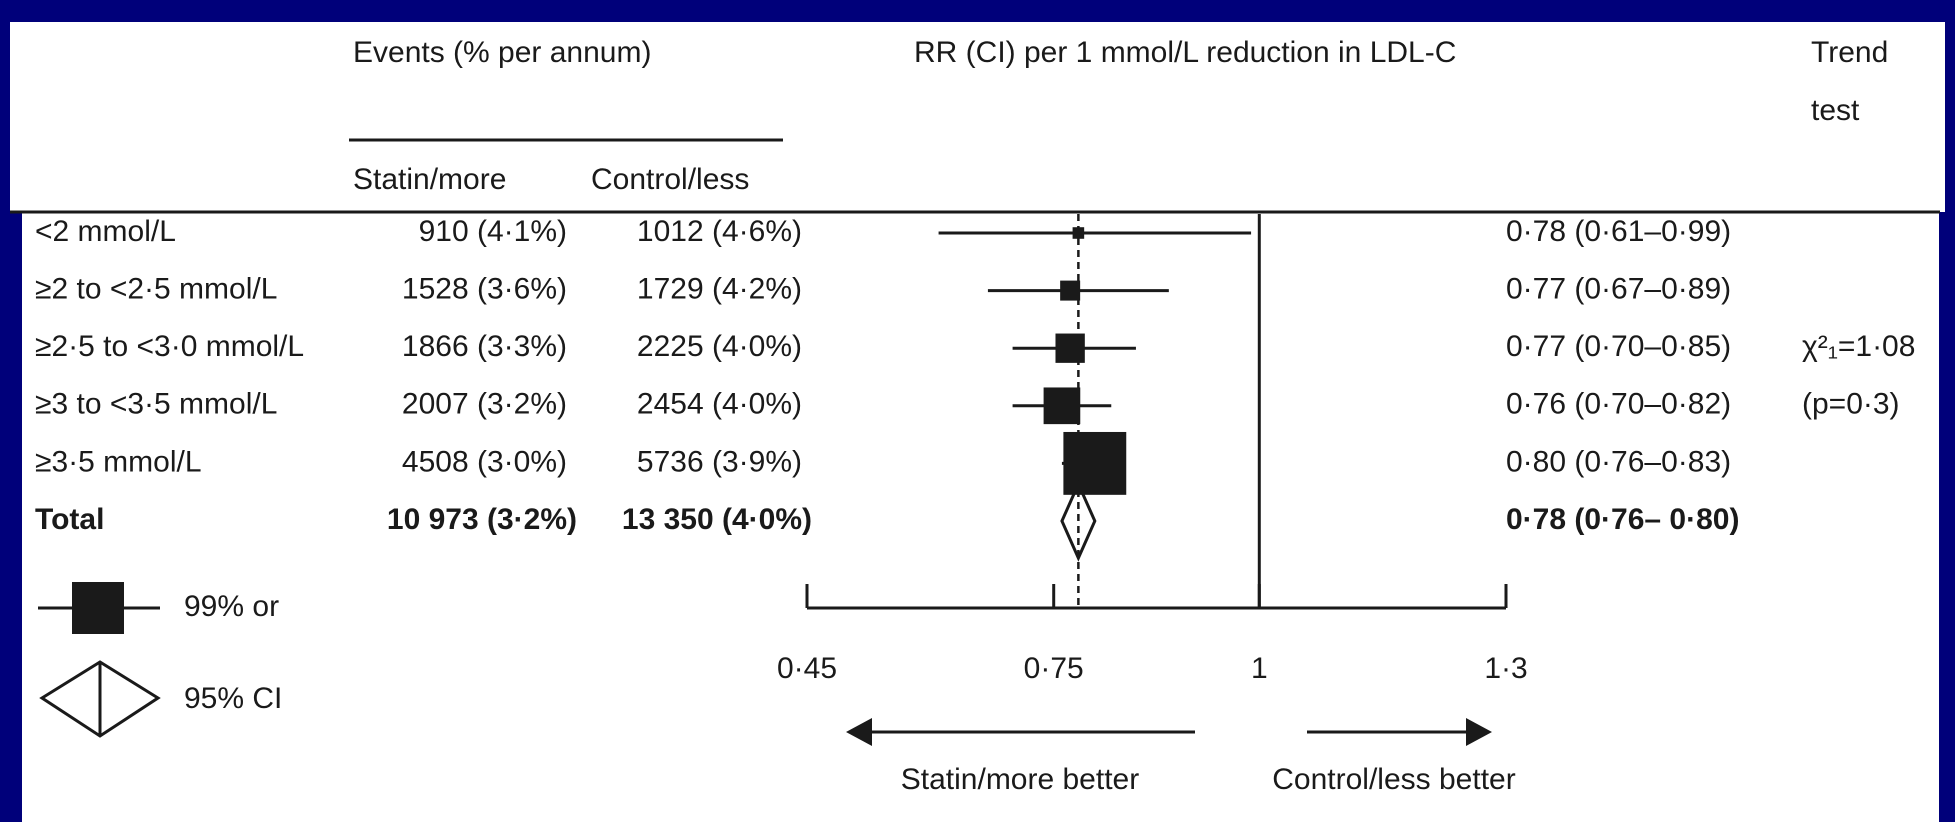 This screenshot has height=822, width=1955. What do you see at coordinates (719, 231) in the screenshot?
I see `control-events: 1012 (4·6%)` at bounding box center [719, 231].